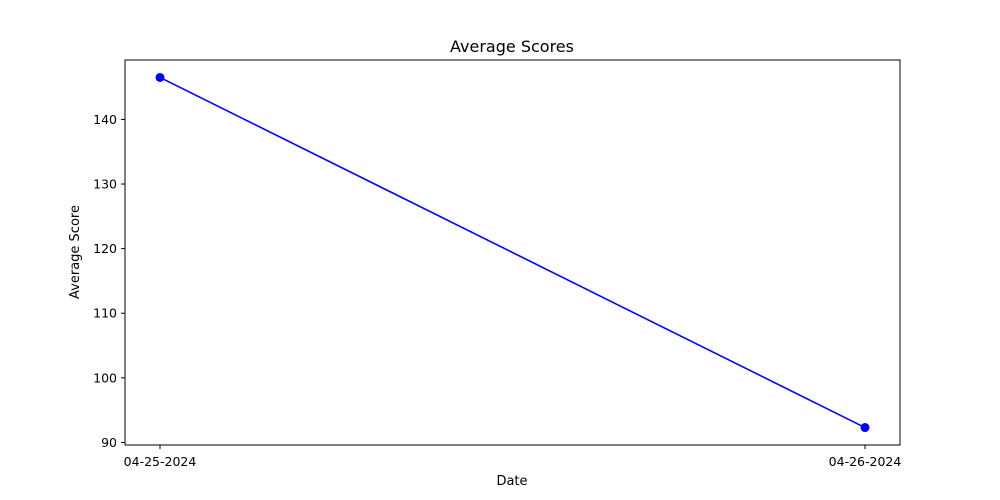 The image size is (1000, 500). I want to click on y-tick-label: 110, so click(105, 313).